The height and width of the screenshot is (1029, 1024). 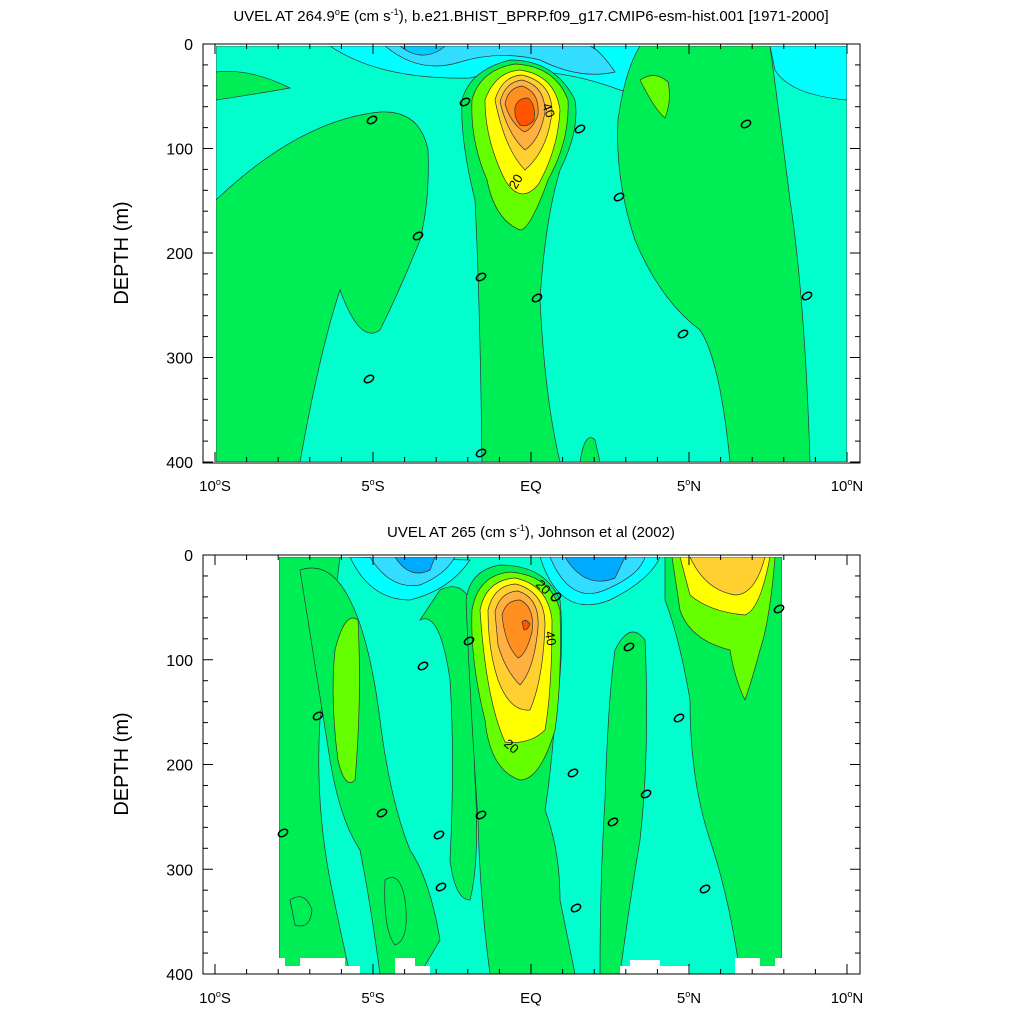 I want to click on contour-fill-pos2-right, so click(x=654, y=97).